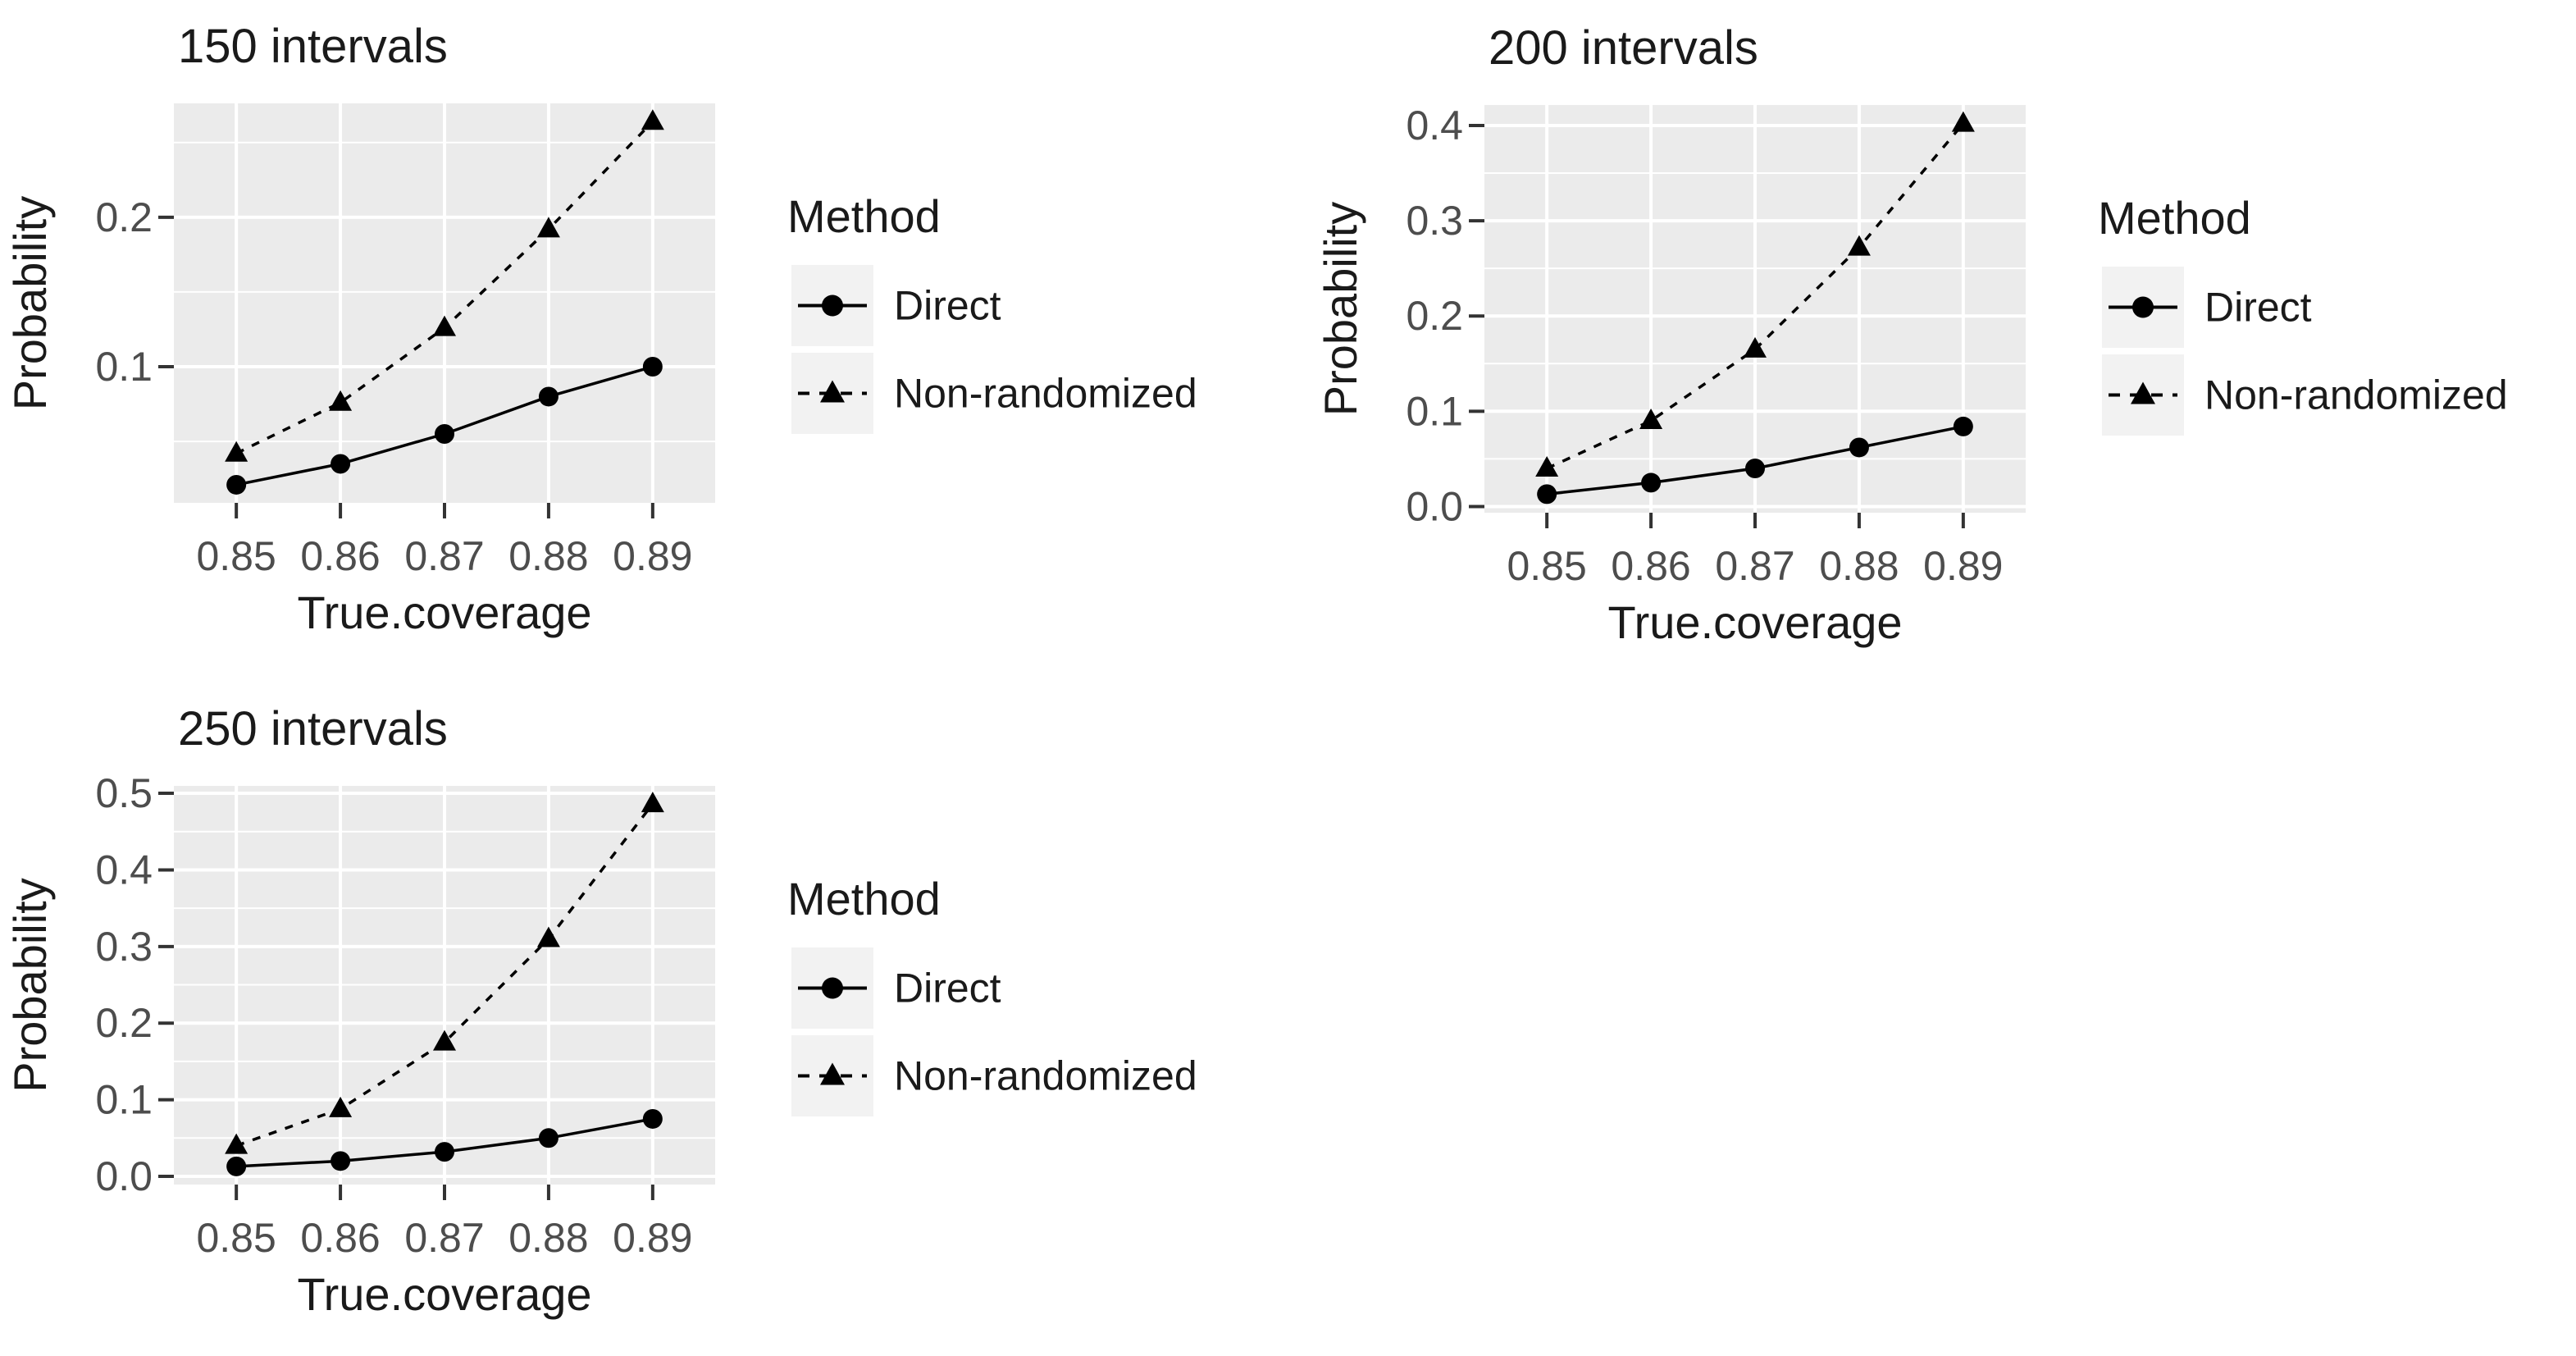 Image resolution: width=2576 pixels, height=1356 pixels. What do you see at coordinates (1623, 48) in the screenshot?
I see `plot-title: 200 intervals` at bounding box center [1623, 48].